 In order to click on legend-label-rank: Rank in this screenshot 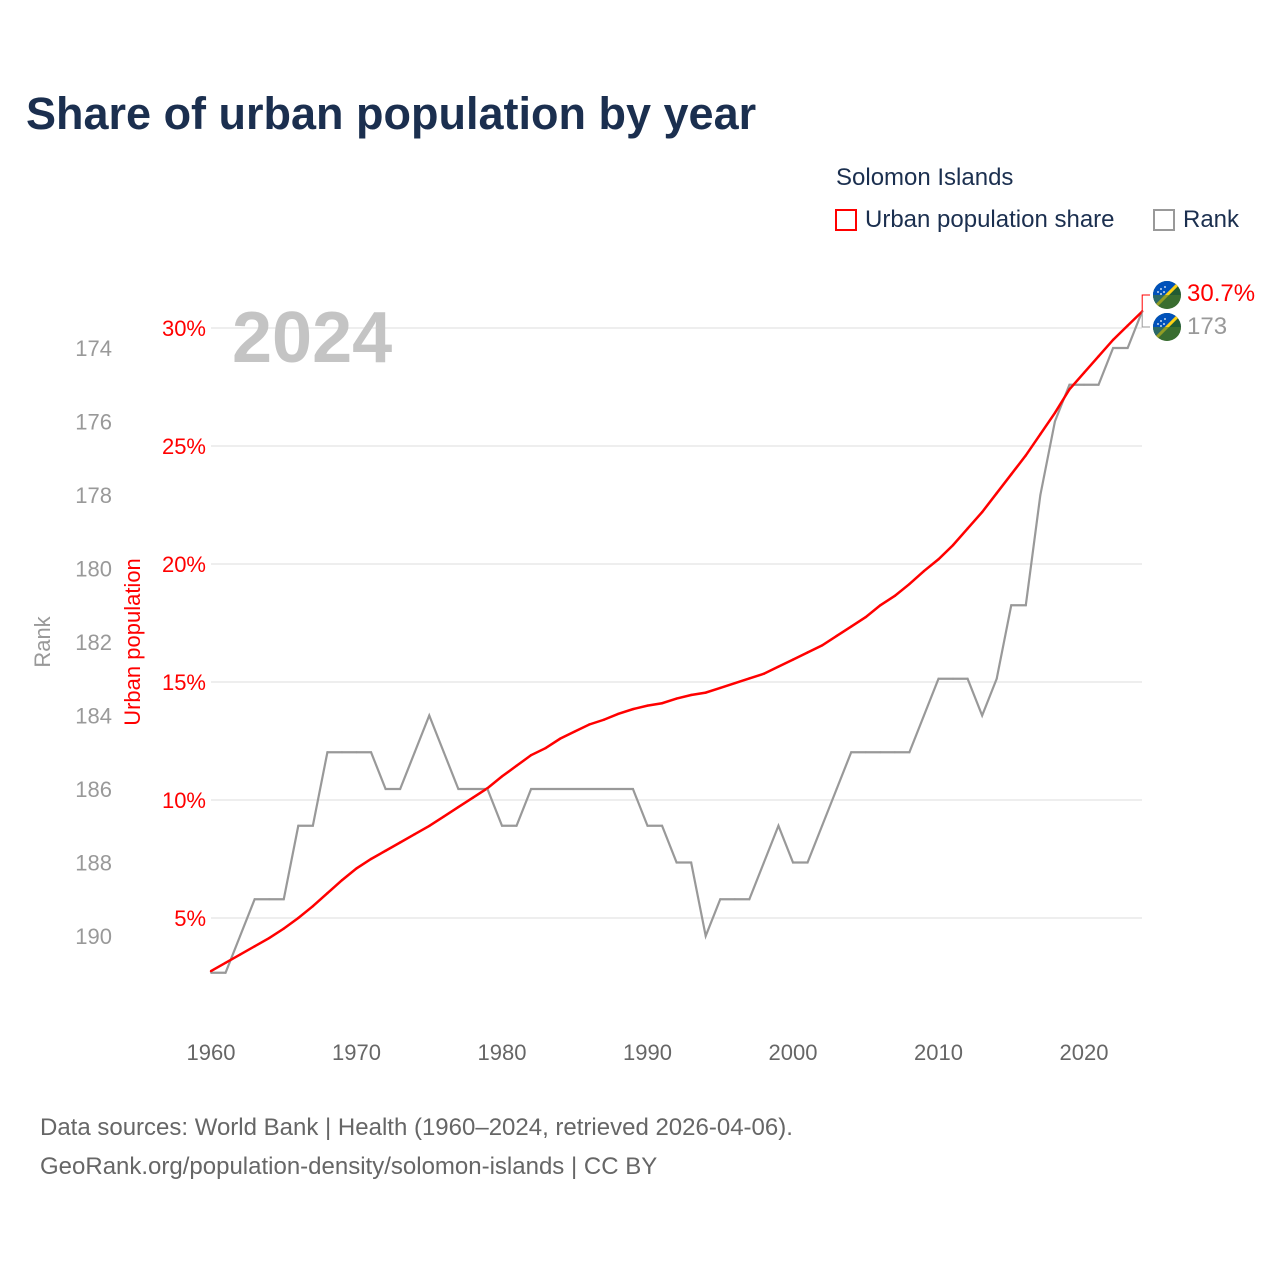, I will do `click(1211, 219)`.